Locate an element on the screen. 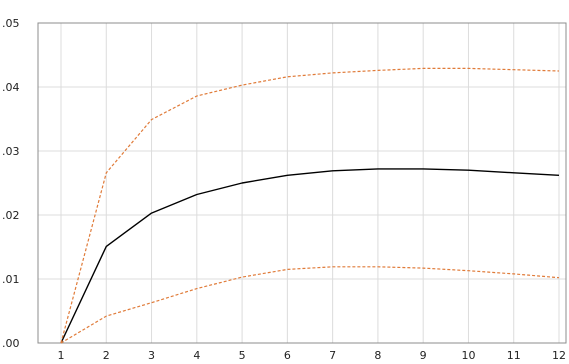  y-tick-label: .03 is located at coordinates (11, 151).